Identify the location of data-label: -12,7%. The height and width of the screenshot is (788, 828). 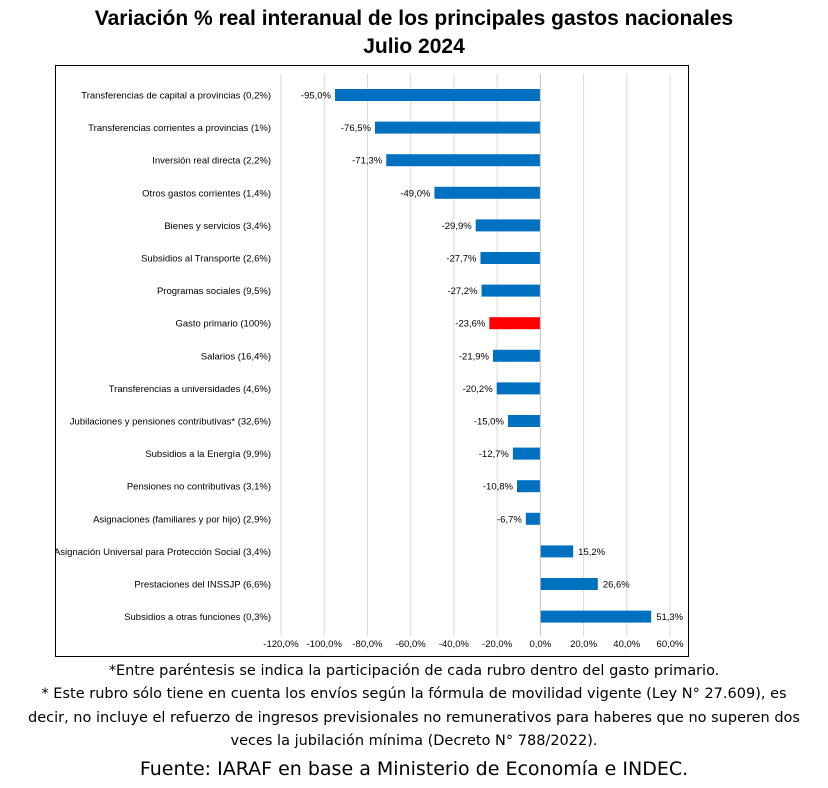
(494, 454).